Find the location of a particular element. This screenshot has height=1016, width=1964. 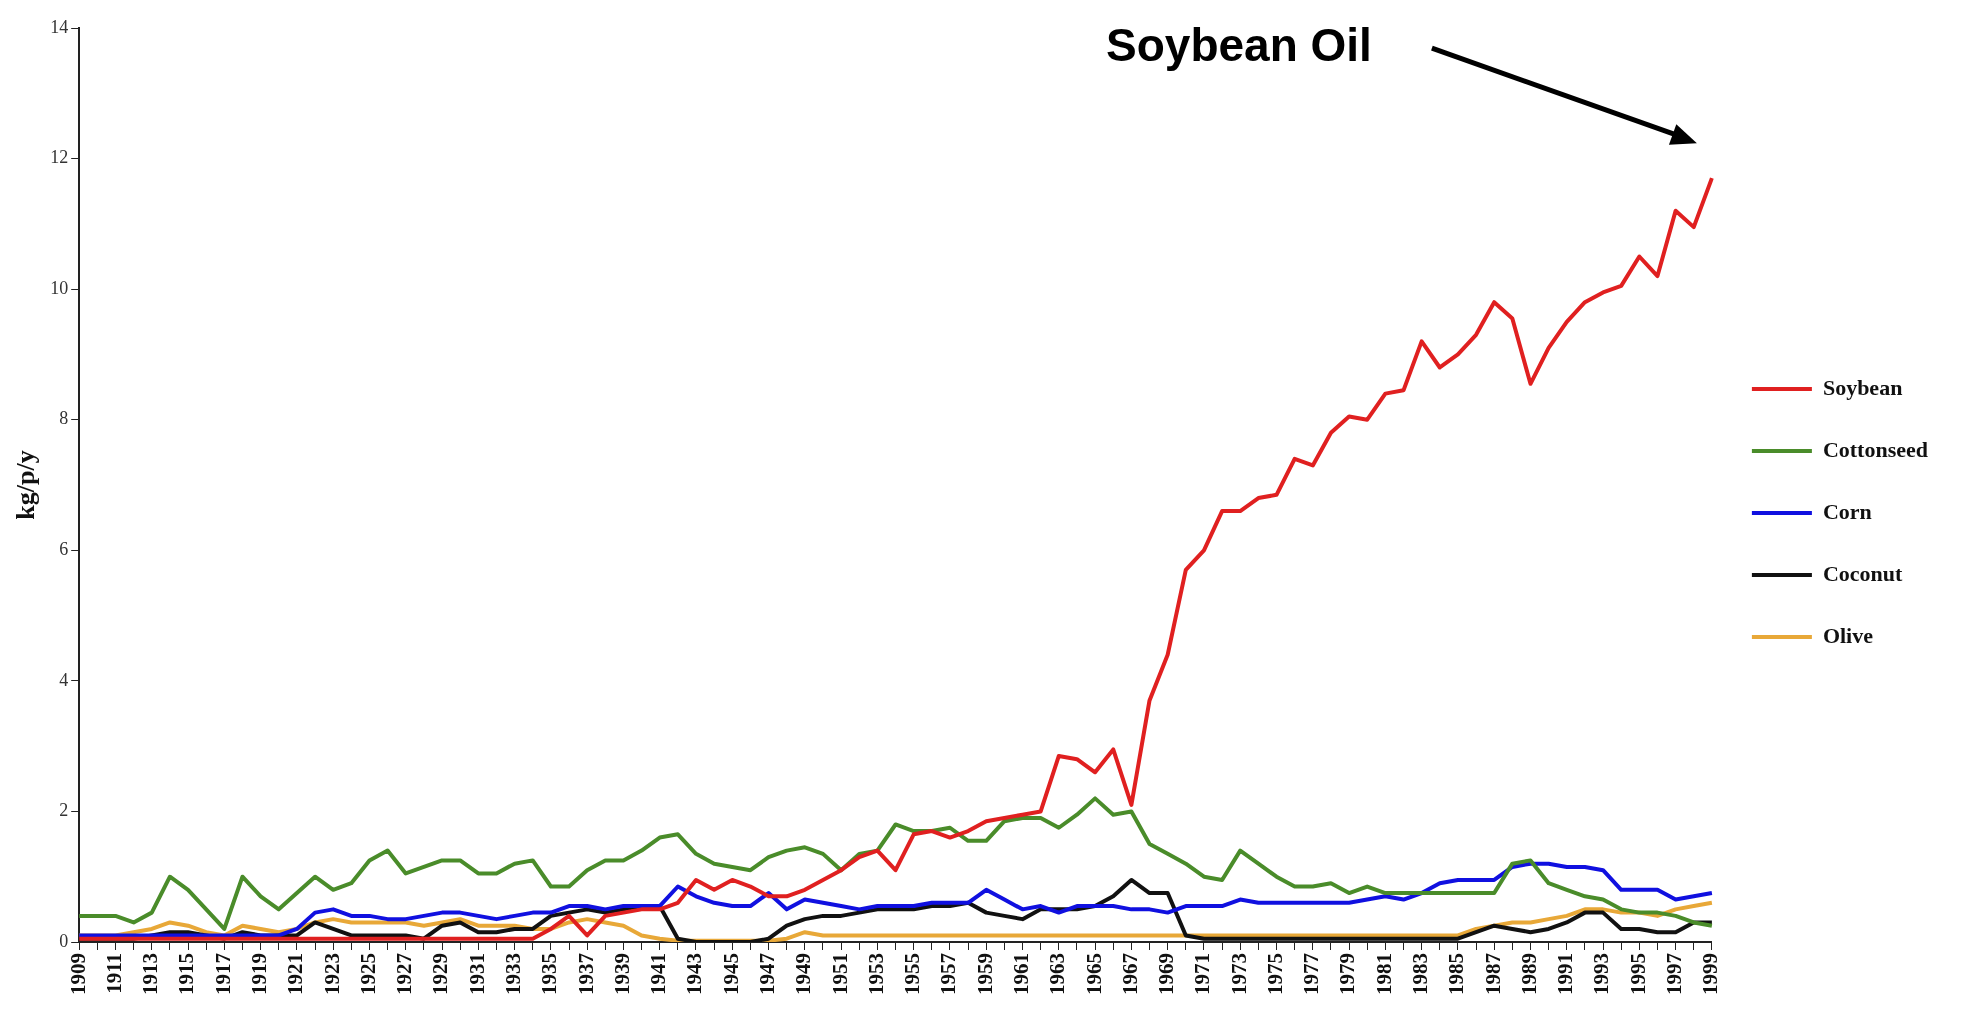

x-tick-label: 1969 is located at coordinates (1166, 974).